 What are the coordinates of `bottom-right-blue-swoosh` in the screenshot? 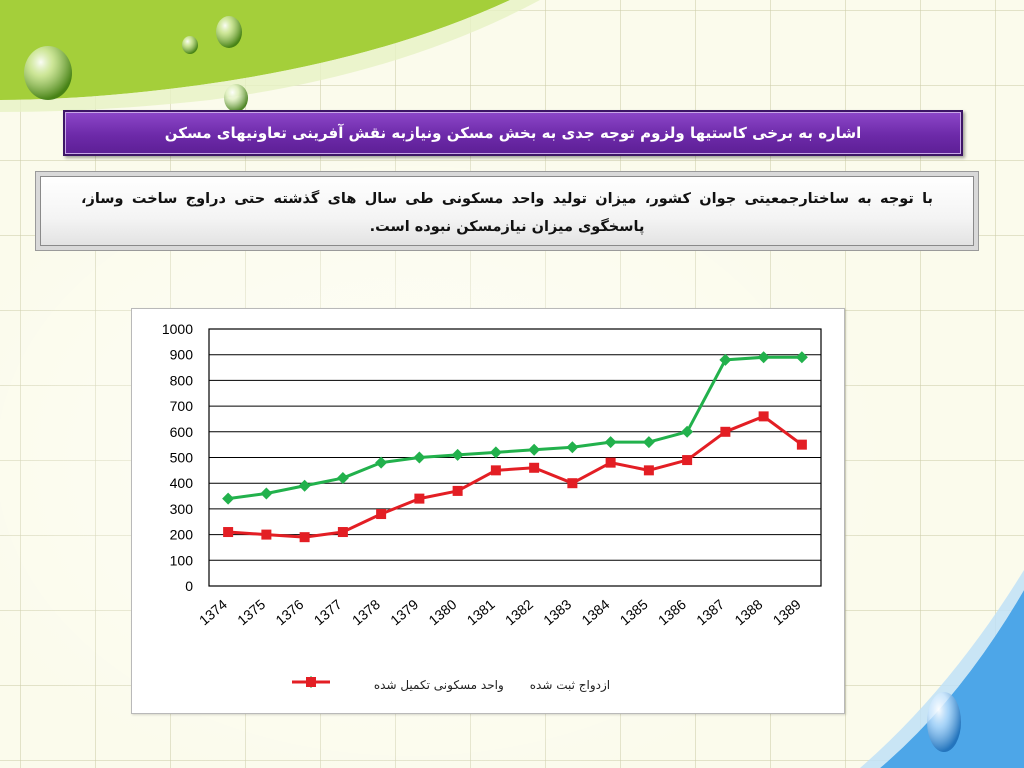 It's located at (952, 679).